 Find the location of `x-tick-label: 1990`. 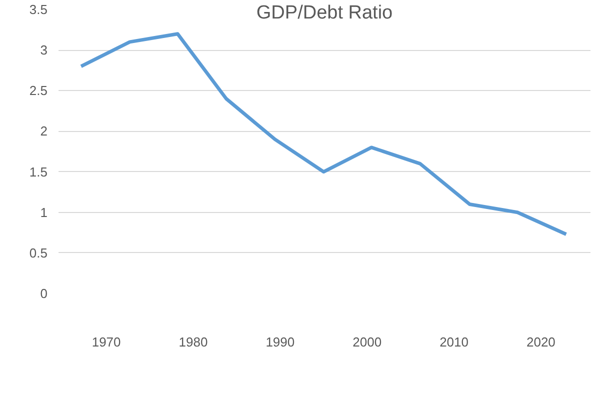

x-tick-label: 1990 is located at coordinates (280, 342).